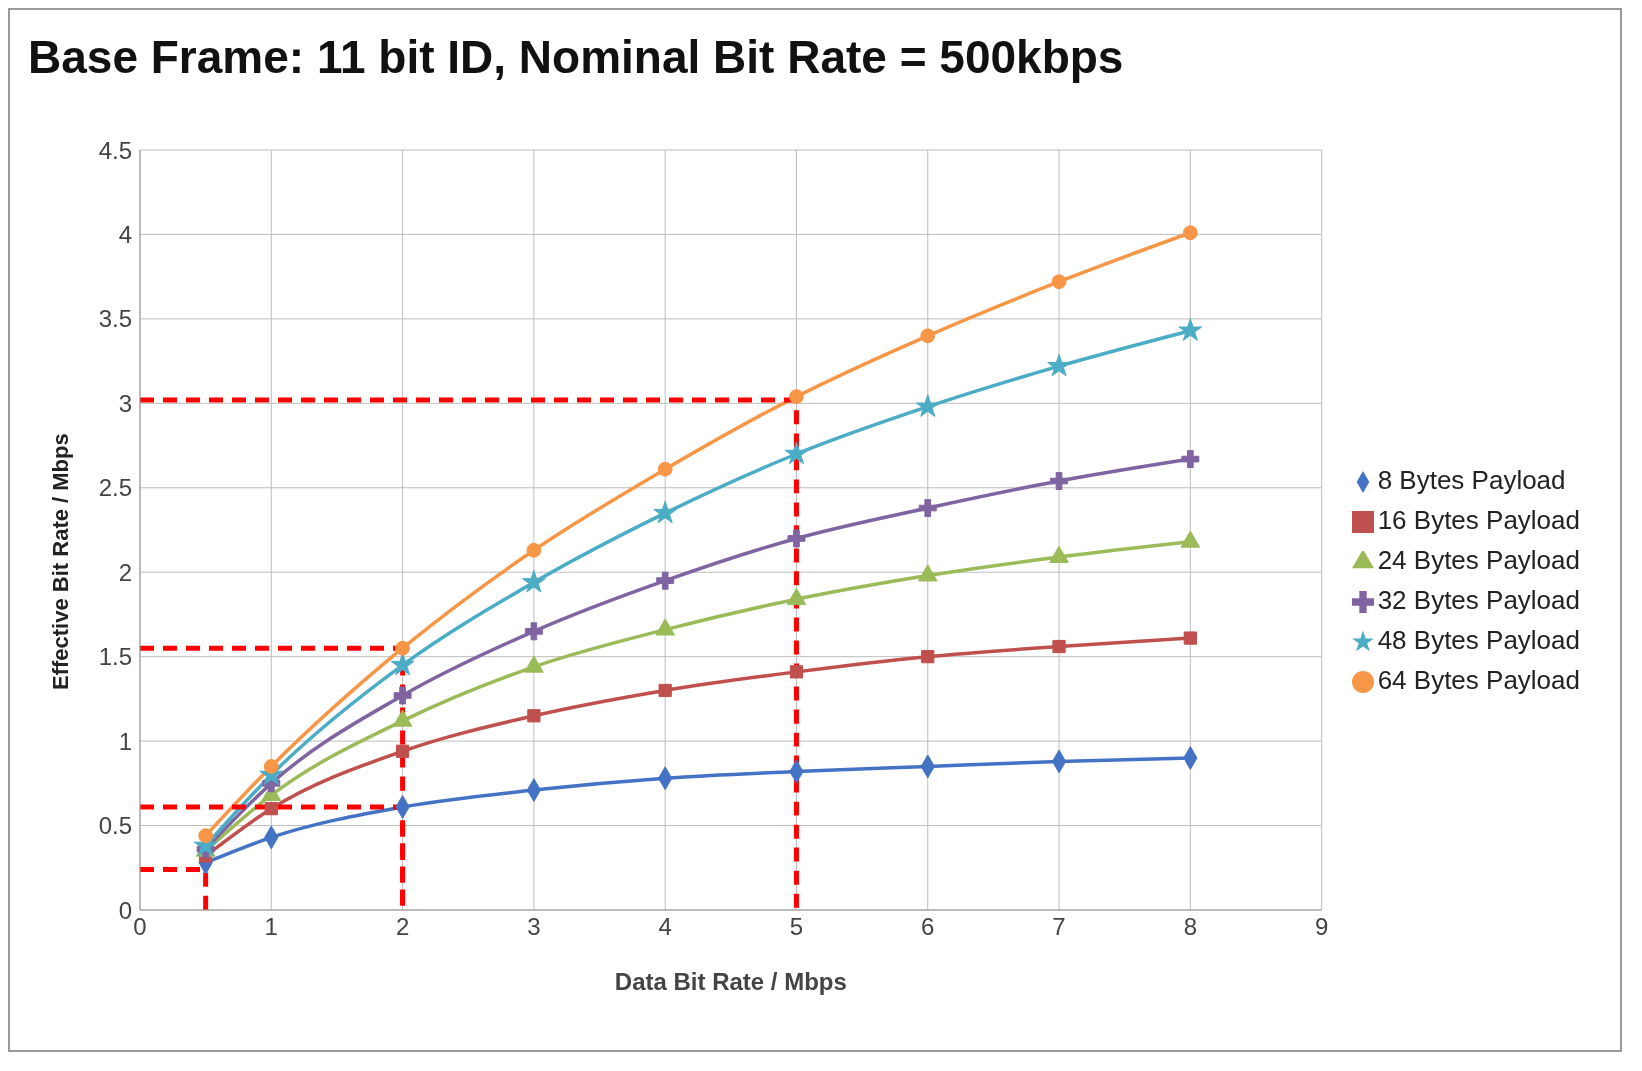 The height and width of the screenshot is (1071, 1642). What do you see at coordinates (796, 927) in the screenshot?
I see `x-tick-label: 5` at bounding box center [796, 927].